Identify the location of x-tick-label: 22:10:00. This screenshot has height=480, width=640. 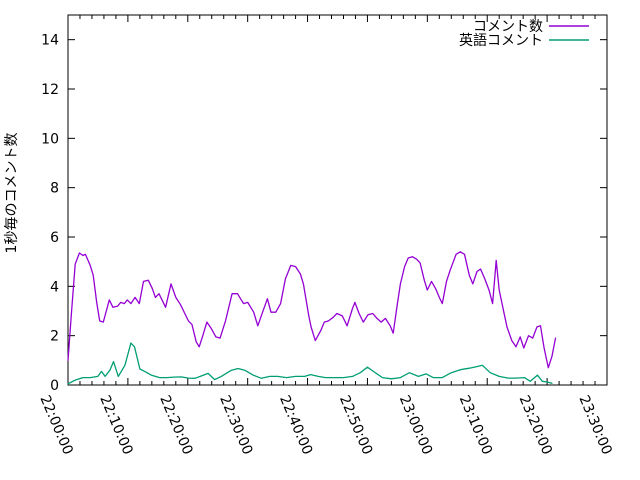
(115, 425).